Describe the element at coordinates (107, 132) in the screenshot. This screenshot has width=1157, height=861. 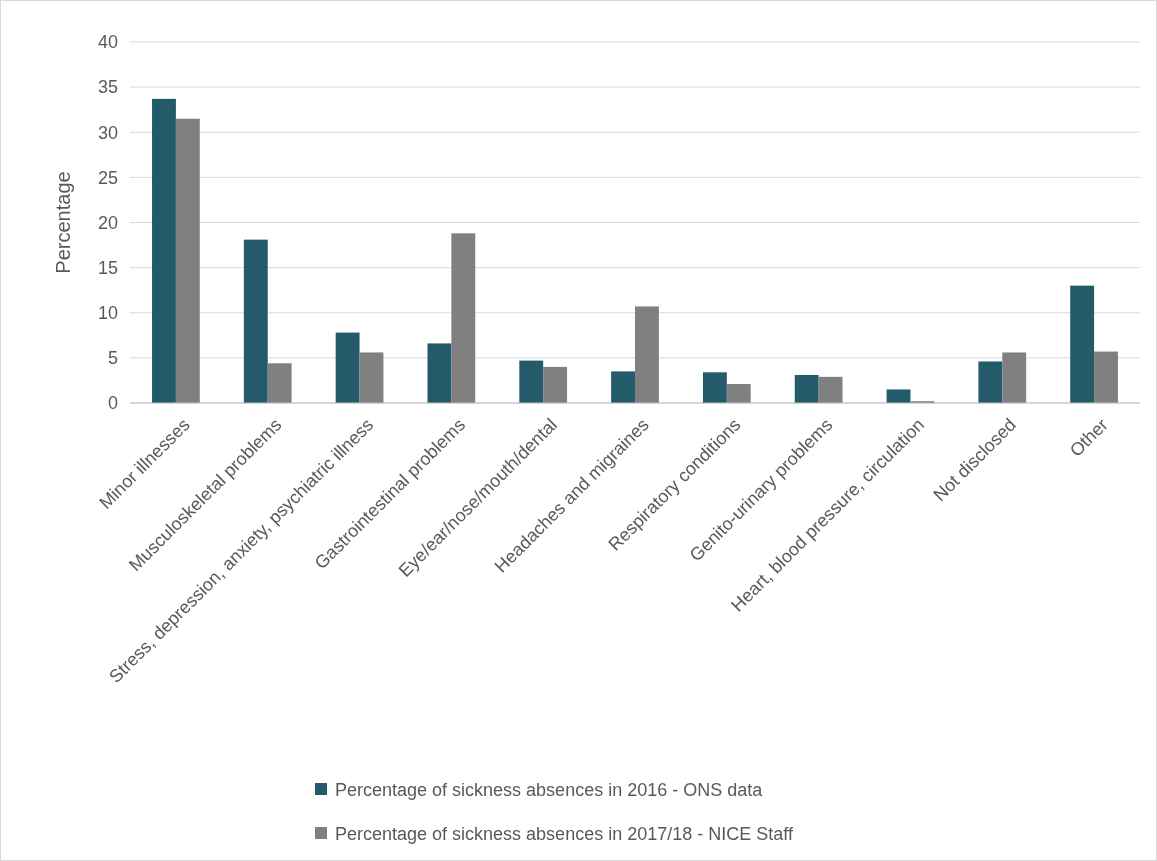
I see `y-tick-label: 30` at that location.